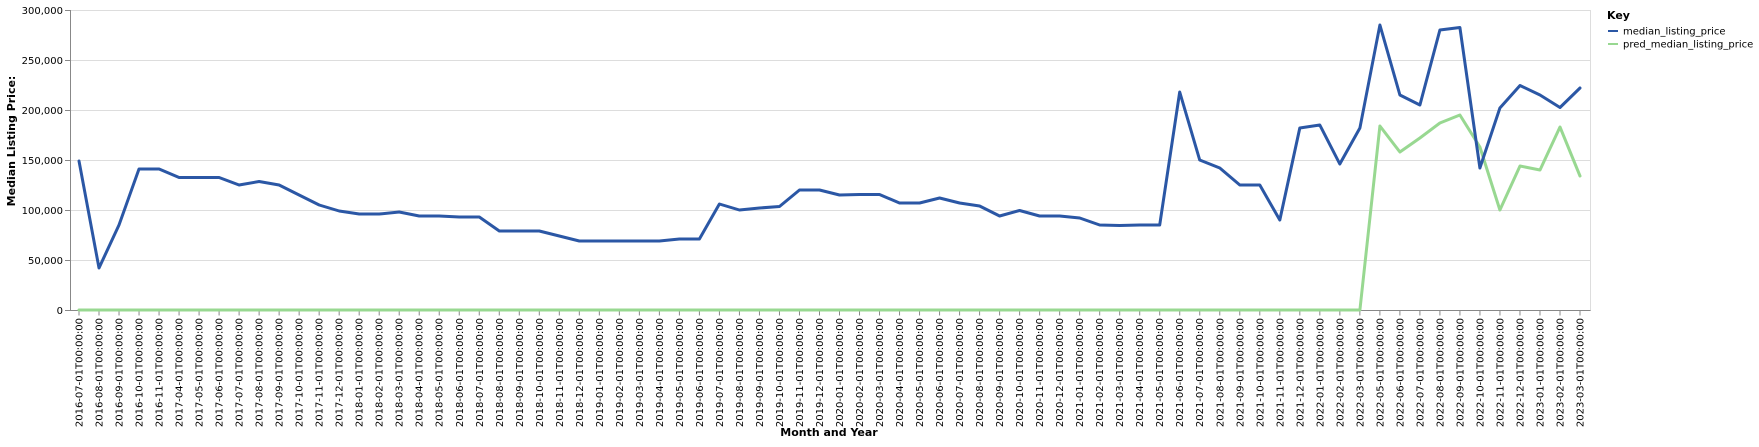 This screenshot has width=1759, height=447. I want to click on x-tick-label: 2017-11-01T00:00:00, so click(320, 372).